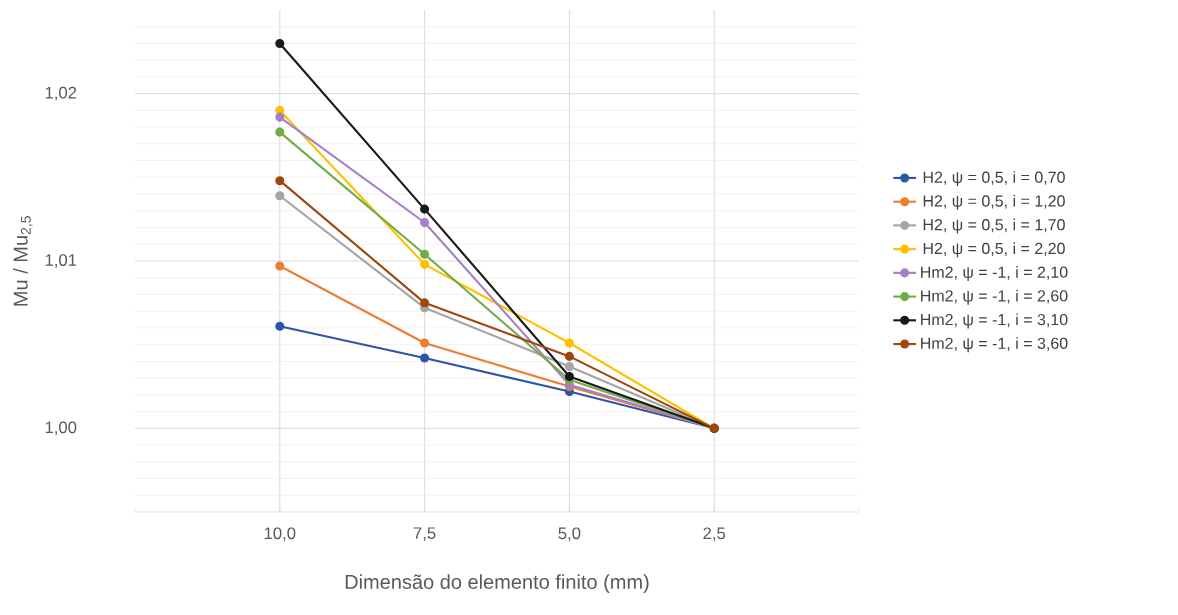 The height and width of the screenshot is (615, 1178). Describe the element at coordinates (994, 226) in the screenshot. I see `legend-label: H2, ψ = 0,5, i = 1,70` at that location.